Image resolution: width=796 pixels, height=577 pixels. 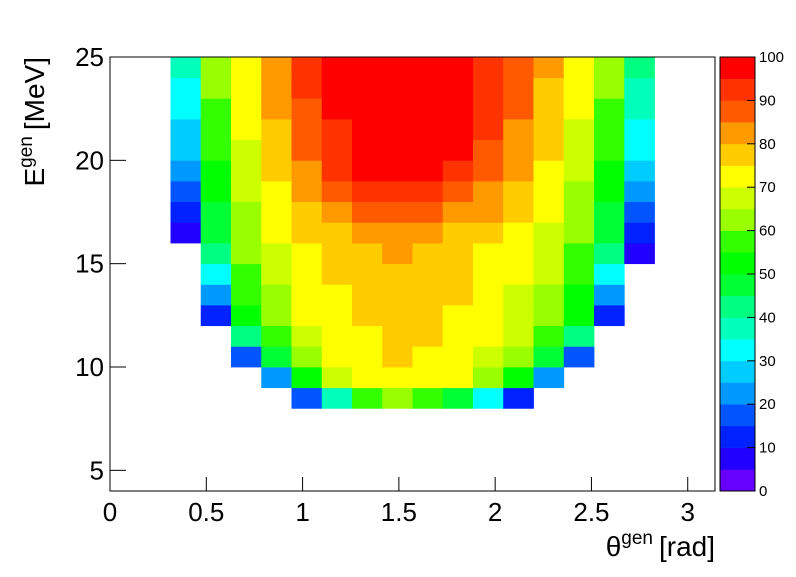 I want to click on y-axis-label: Egen [MeV], so click(x=33, y=122).